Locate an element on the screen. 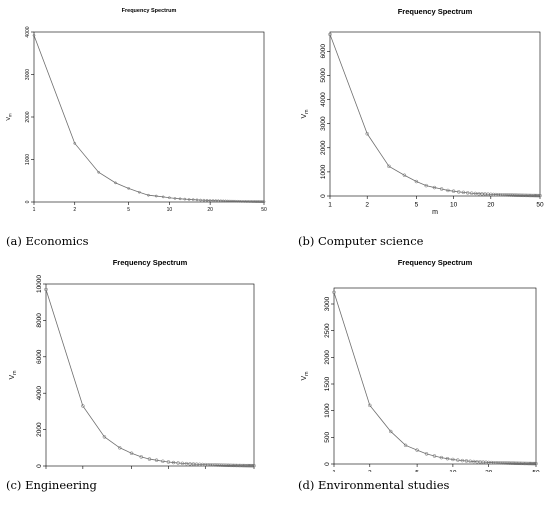 The image size is (550, 522). x-tick-label: 50 is located at coordinates (536, 471).